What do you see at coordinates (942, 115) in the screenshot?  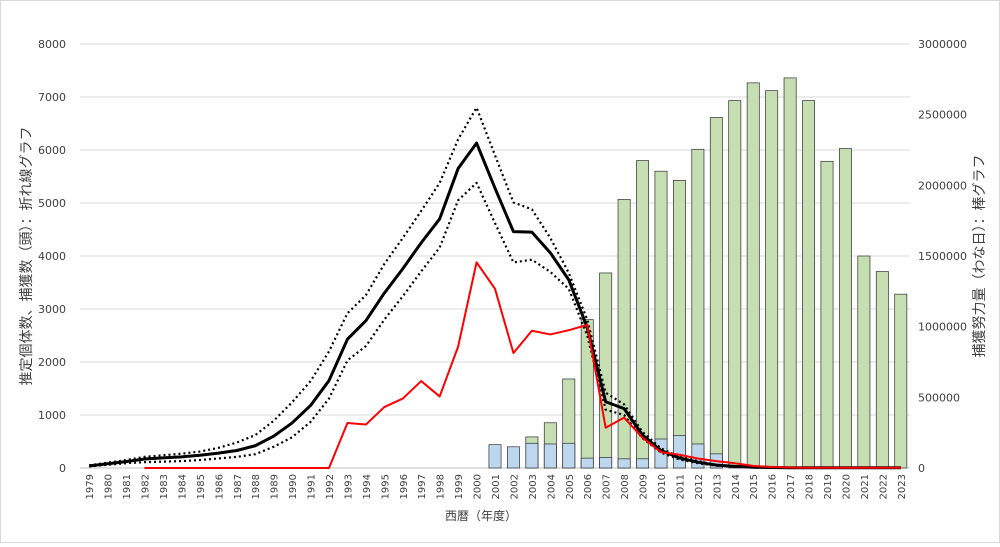 I see `y-right-tick-label: 2500000` at bounding box center [942, 115].